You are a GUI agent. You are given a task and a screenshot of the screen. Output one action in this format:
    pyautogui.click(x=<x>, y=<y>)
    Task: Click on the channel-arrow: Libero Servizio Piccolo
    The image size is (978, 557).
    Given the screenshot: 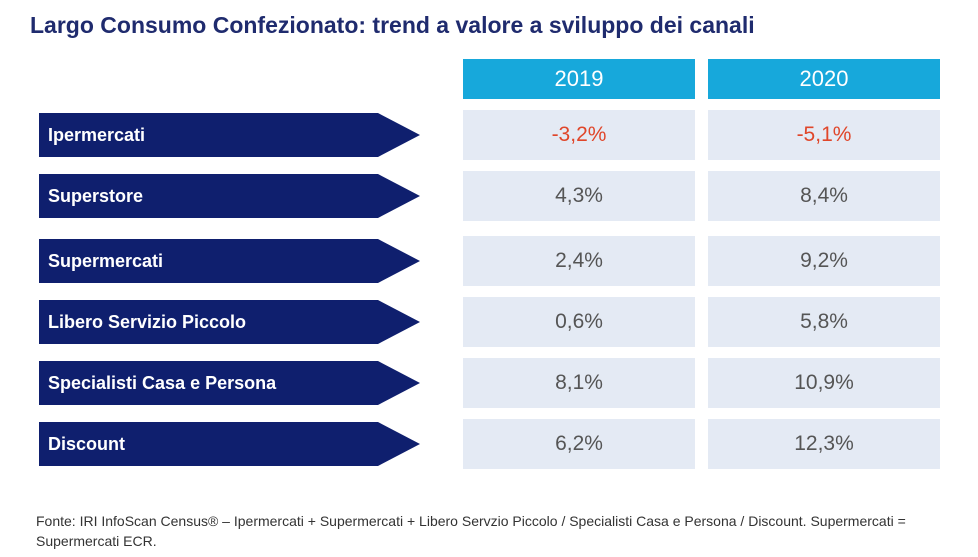 What is the action you would take?
    pyautogui.click(x=229, y=322)
    